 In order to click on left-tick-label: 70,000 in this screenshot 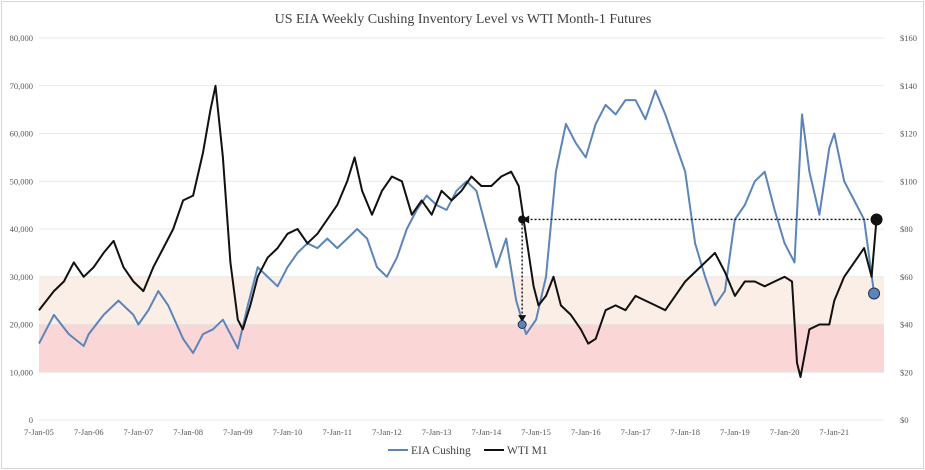, I will do `click(21, 86)`.